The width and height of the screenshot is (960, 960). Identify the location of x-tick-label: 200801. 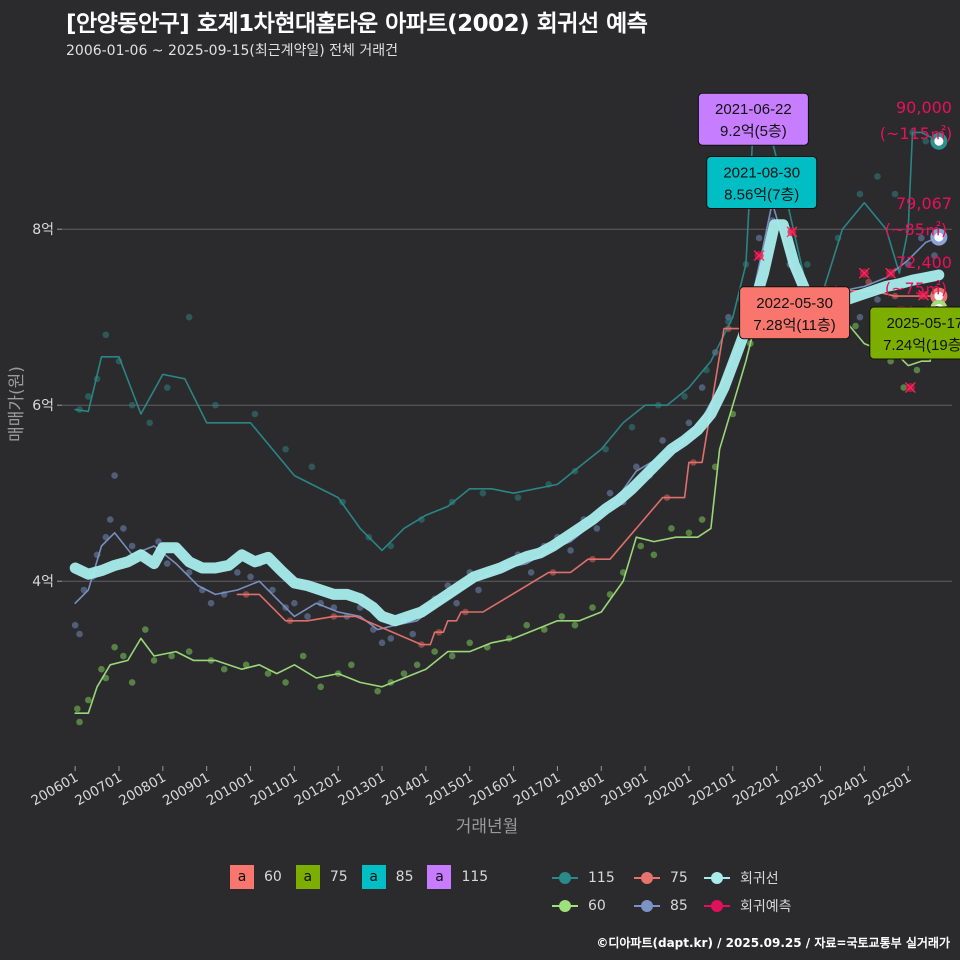
(142, 790).